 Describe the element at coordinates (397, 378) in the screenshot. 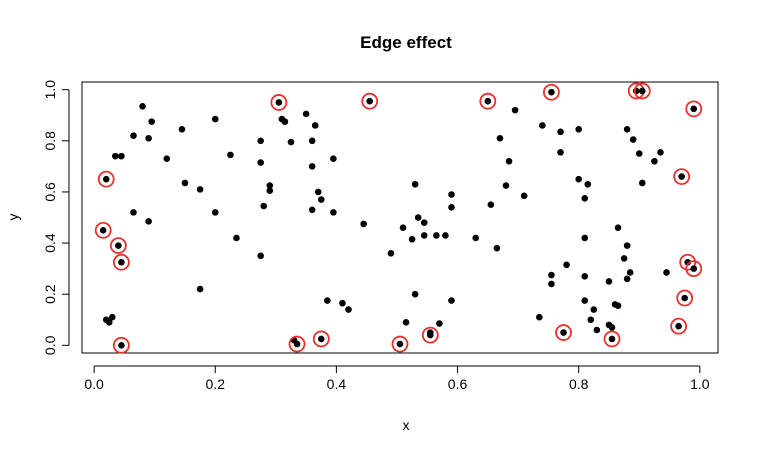

I see `x-axis: 0.0 0.2 0.4 0.6 0.8 1.0` at that location.